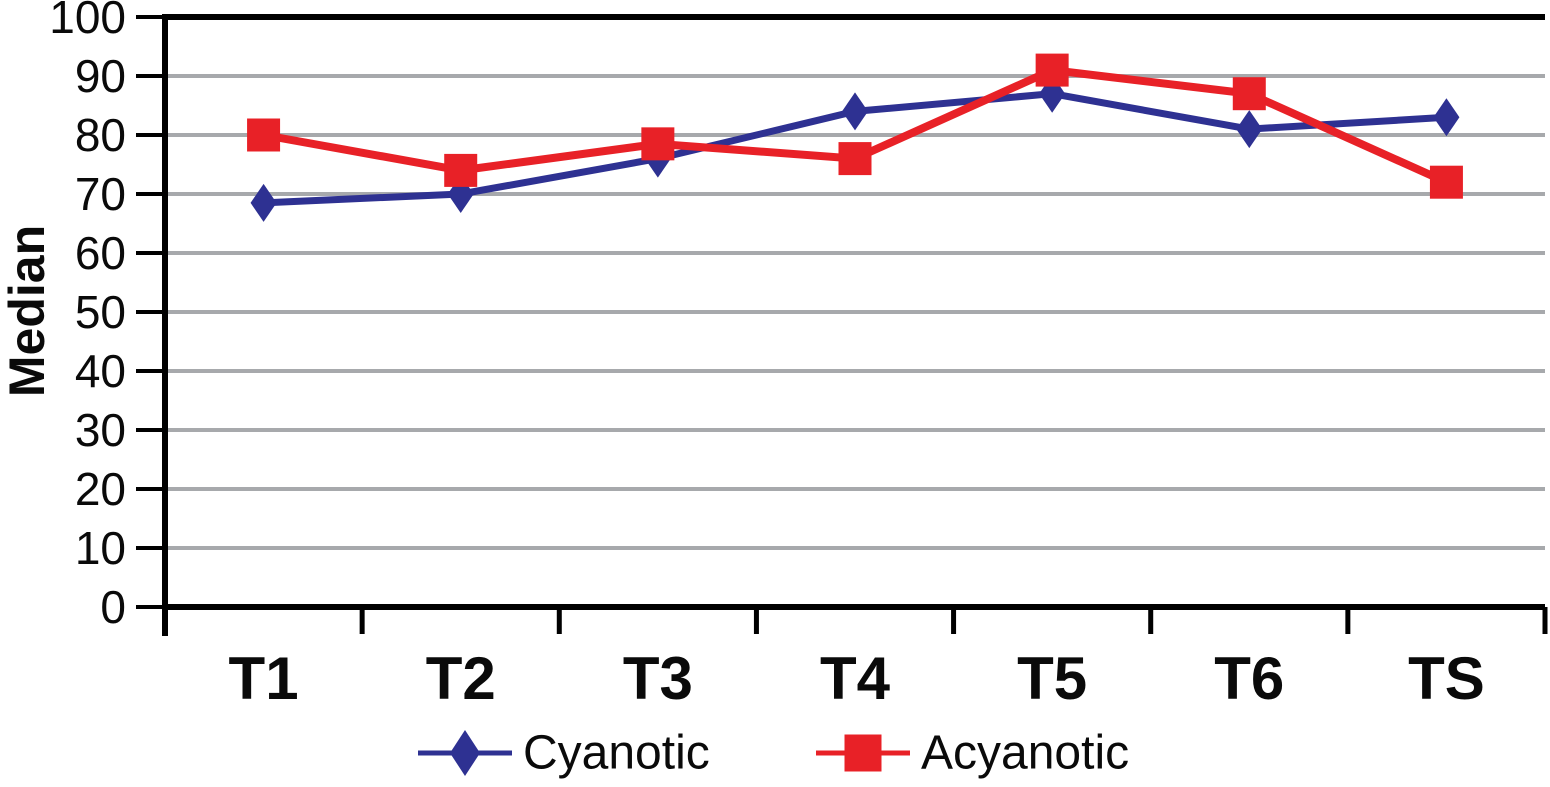 The height and width of the screenshot is (787, 1550). I want to click on y-tick-label: 70, so click(100, 194).